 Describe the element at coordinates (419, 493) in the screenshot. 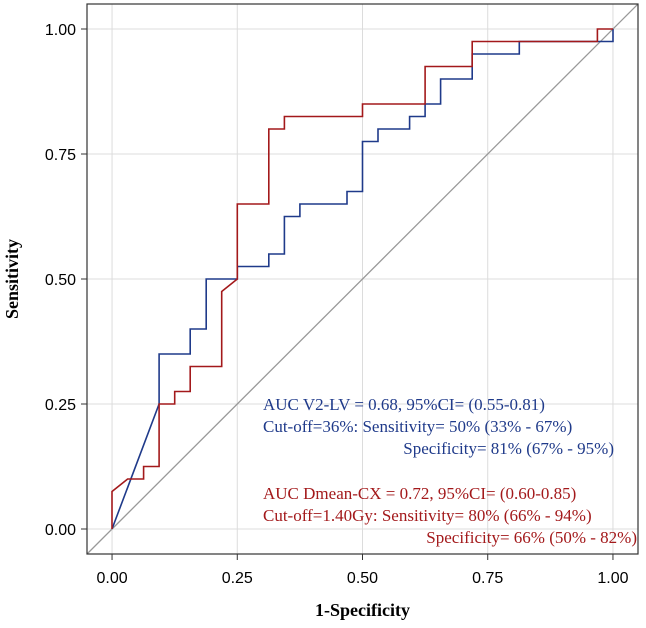

I see `annotation-text: AUC Dmean-CX = 0.72, 95%CI= (0.60-0.85)` at that location.